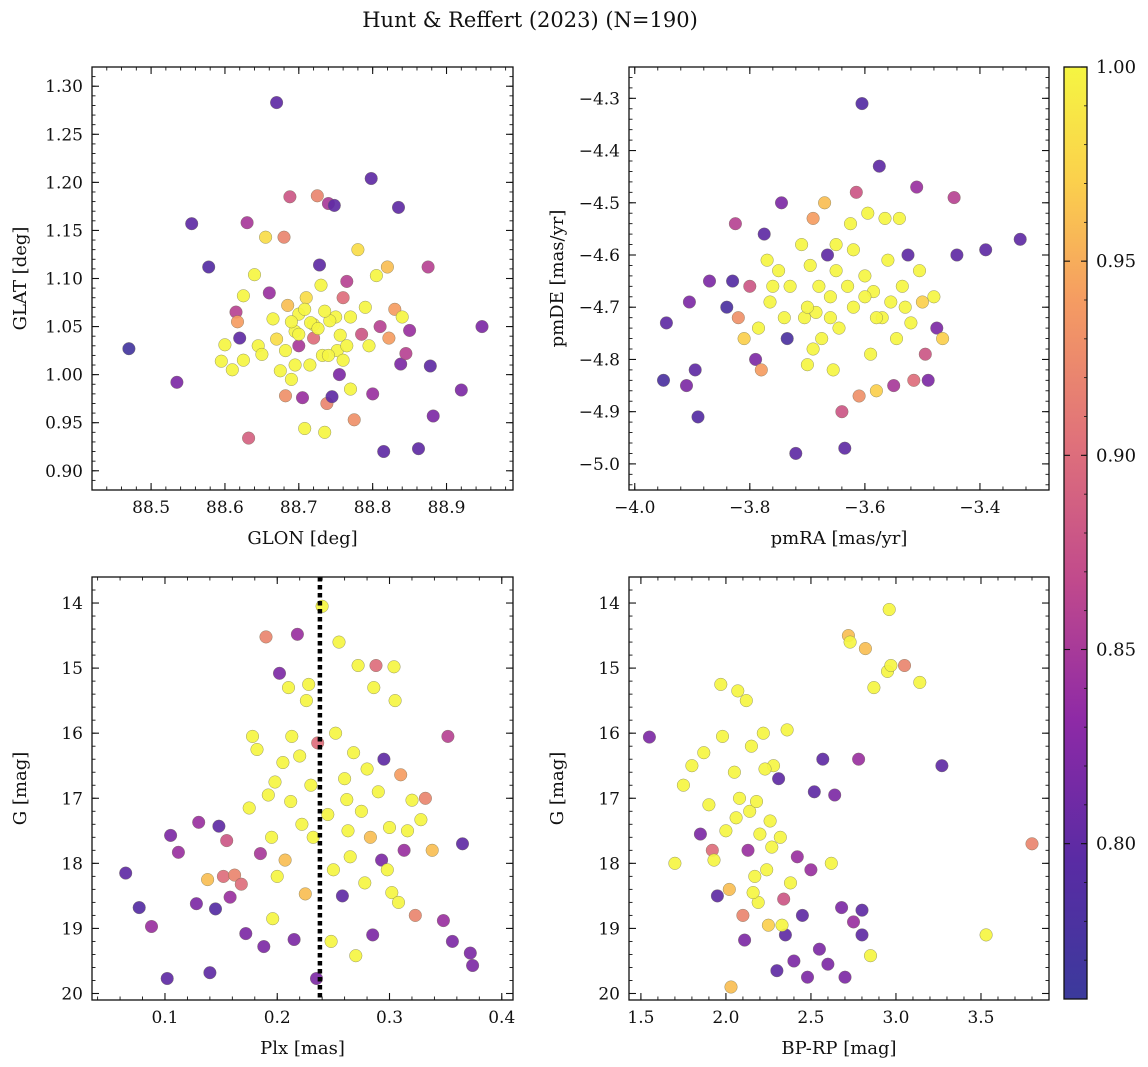 Image resolution: width=1148 pixels, height=1067 pixels. What do you see at coordinates (557, 788) in the screenshot?
I see `y-axis-label: G [mag]` at bounding box center [557, 788].